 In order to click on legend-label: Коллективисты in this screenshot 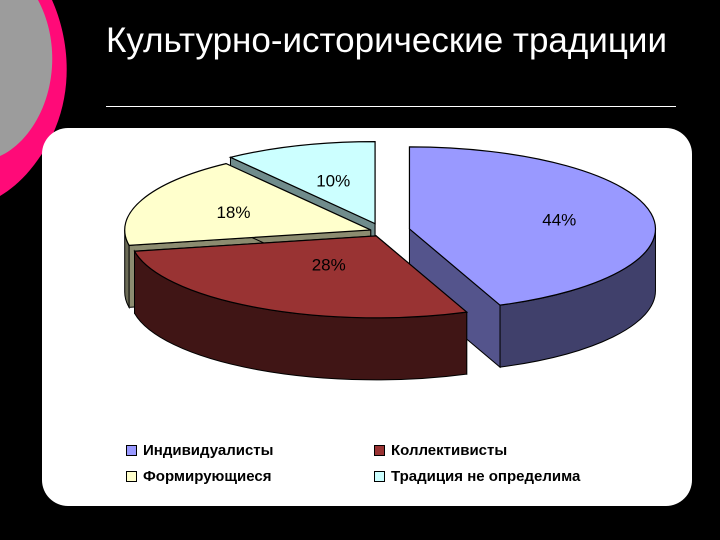, I will do `click(449, 450)`.